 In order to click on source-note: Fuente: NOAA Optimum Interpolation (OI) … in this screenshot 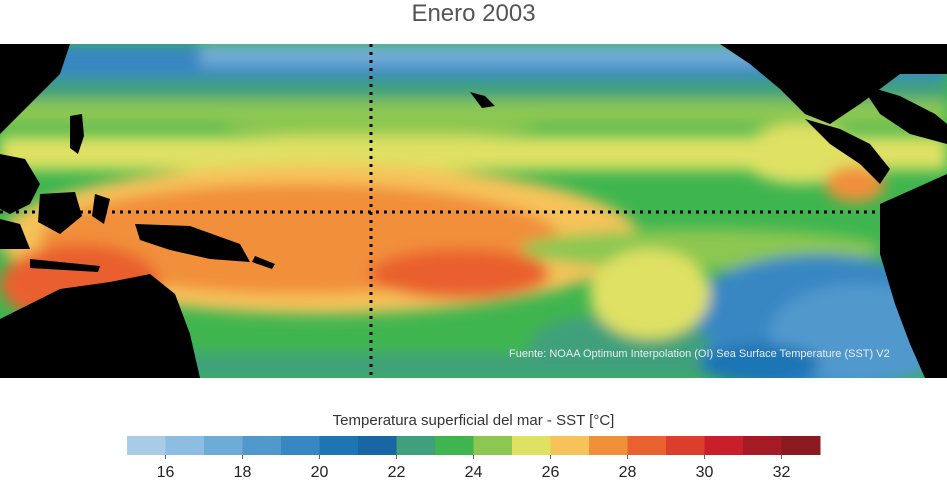, I will do `click(699, 354)`.